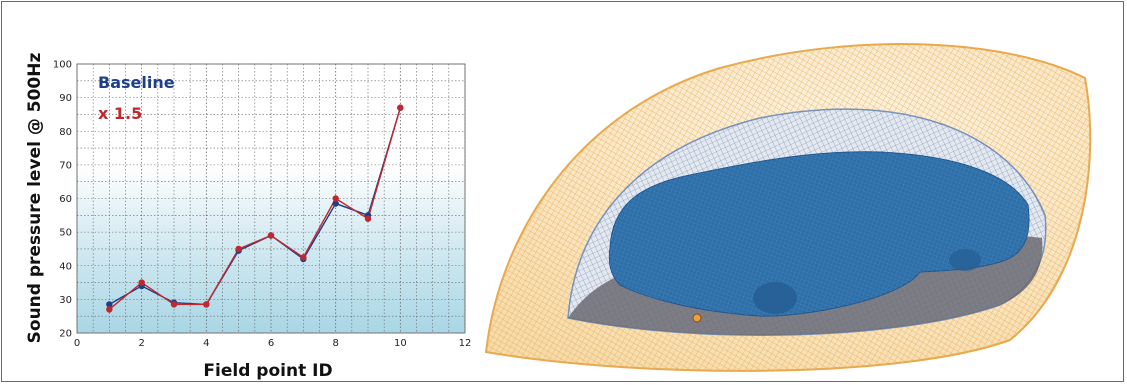 The width and height of the screenshot is (1127, 385). I want to click on x-tick-label: 10, so click(400, 343).